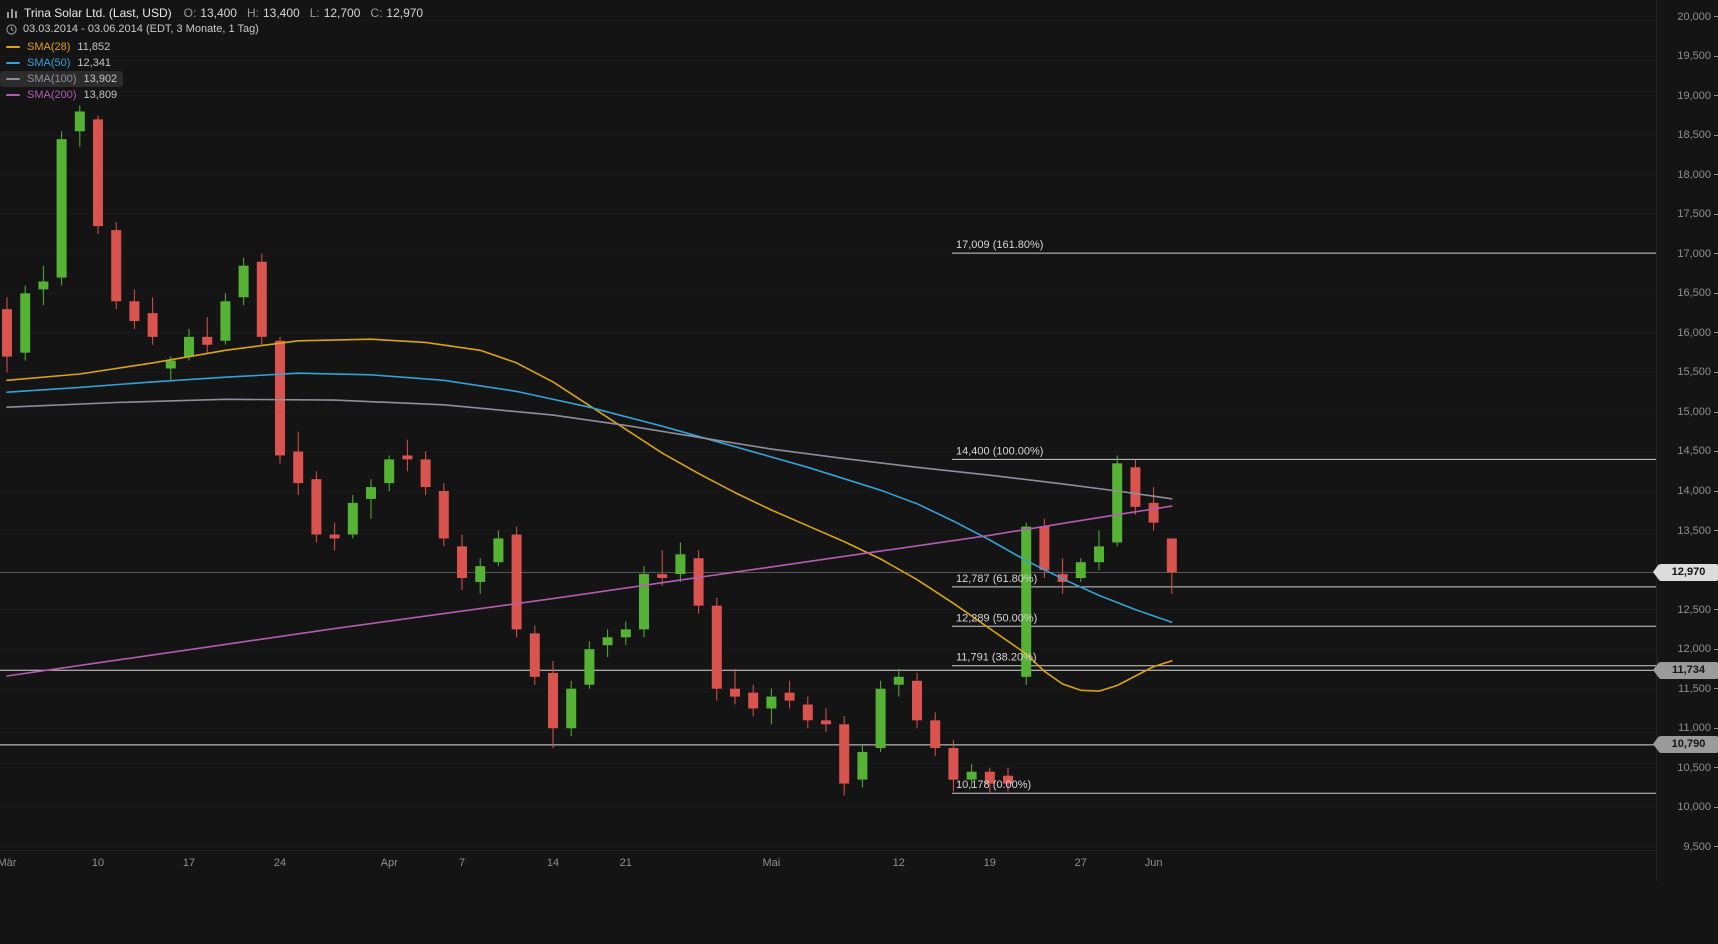  I want to click on fib-level-label: 12,289 (50.00%), so click(996, 618).